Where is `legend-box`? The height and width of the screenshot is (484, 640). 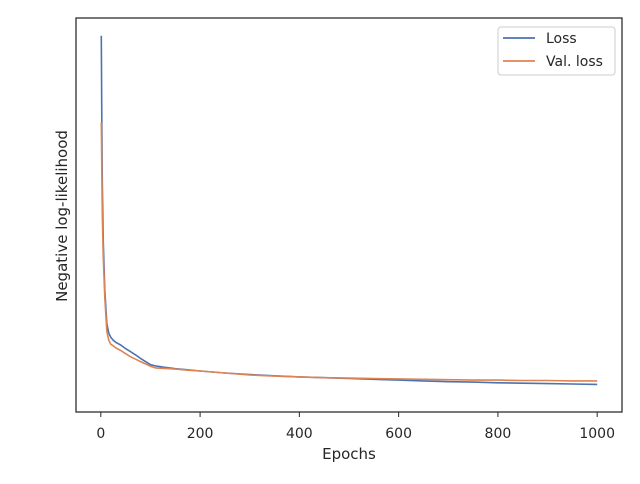 legend-box is located at coordinates (556, 51).